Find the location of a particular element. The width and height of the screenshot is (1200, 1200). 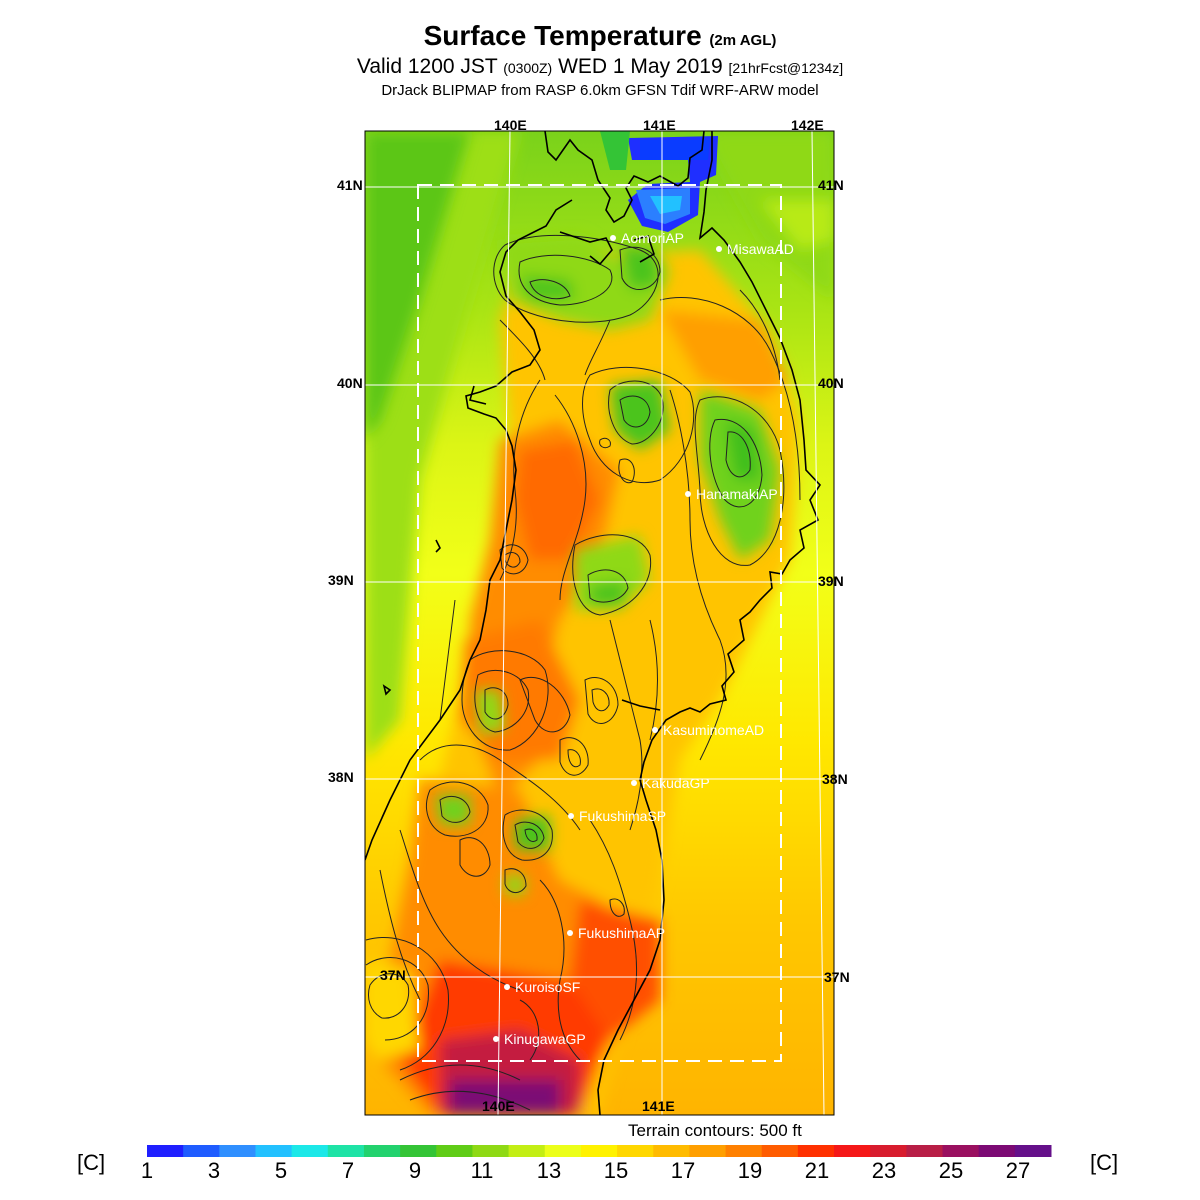

station-label: KuroisoSF is located at coordinates (547, 987).